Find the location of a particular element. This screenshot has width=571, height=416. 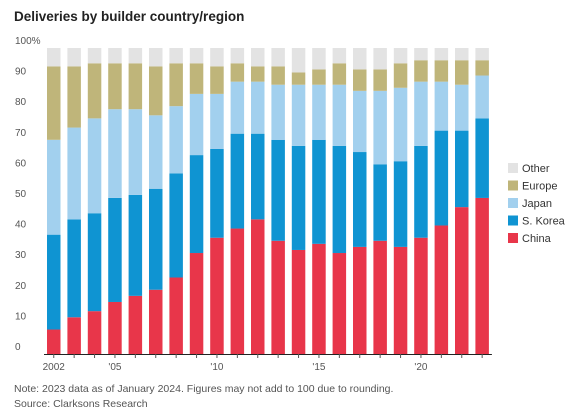

bar-japan-2003 is located at coordinates (74, 173).